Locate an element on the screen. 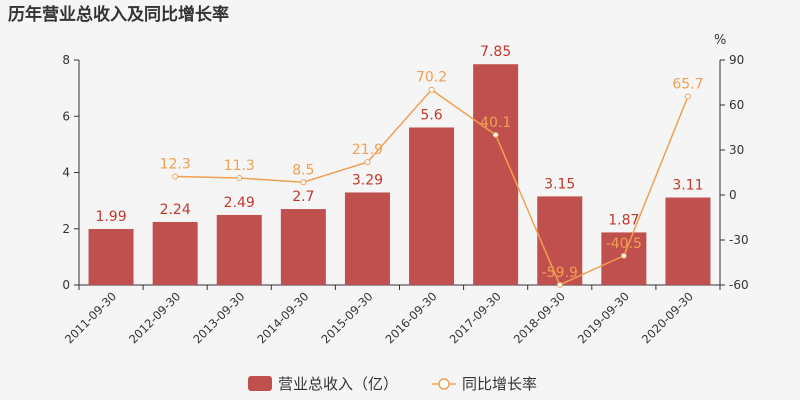 The height and width of the screenshot is (400, 800). x-tick-label: 2014-09-30 is located at coordinates (282, 317).